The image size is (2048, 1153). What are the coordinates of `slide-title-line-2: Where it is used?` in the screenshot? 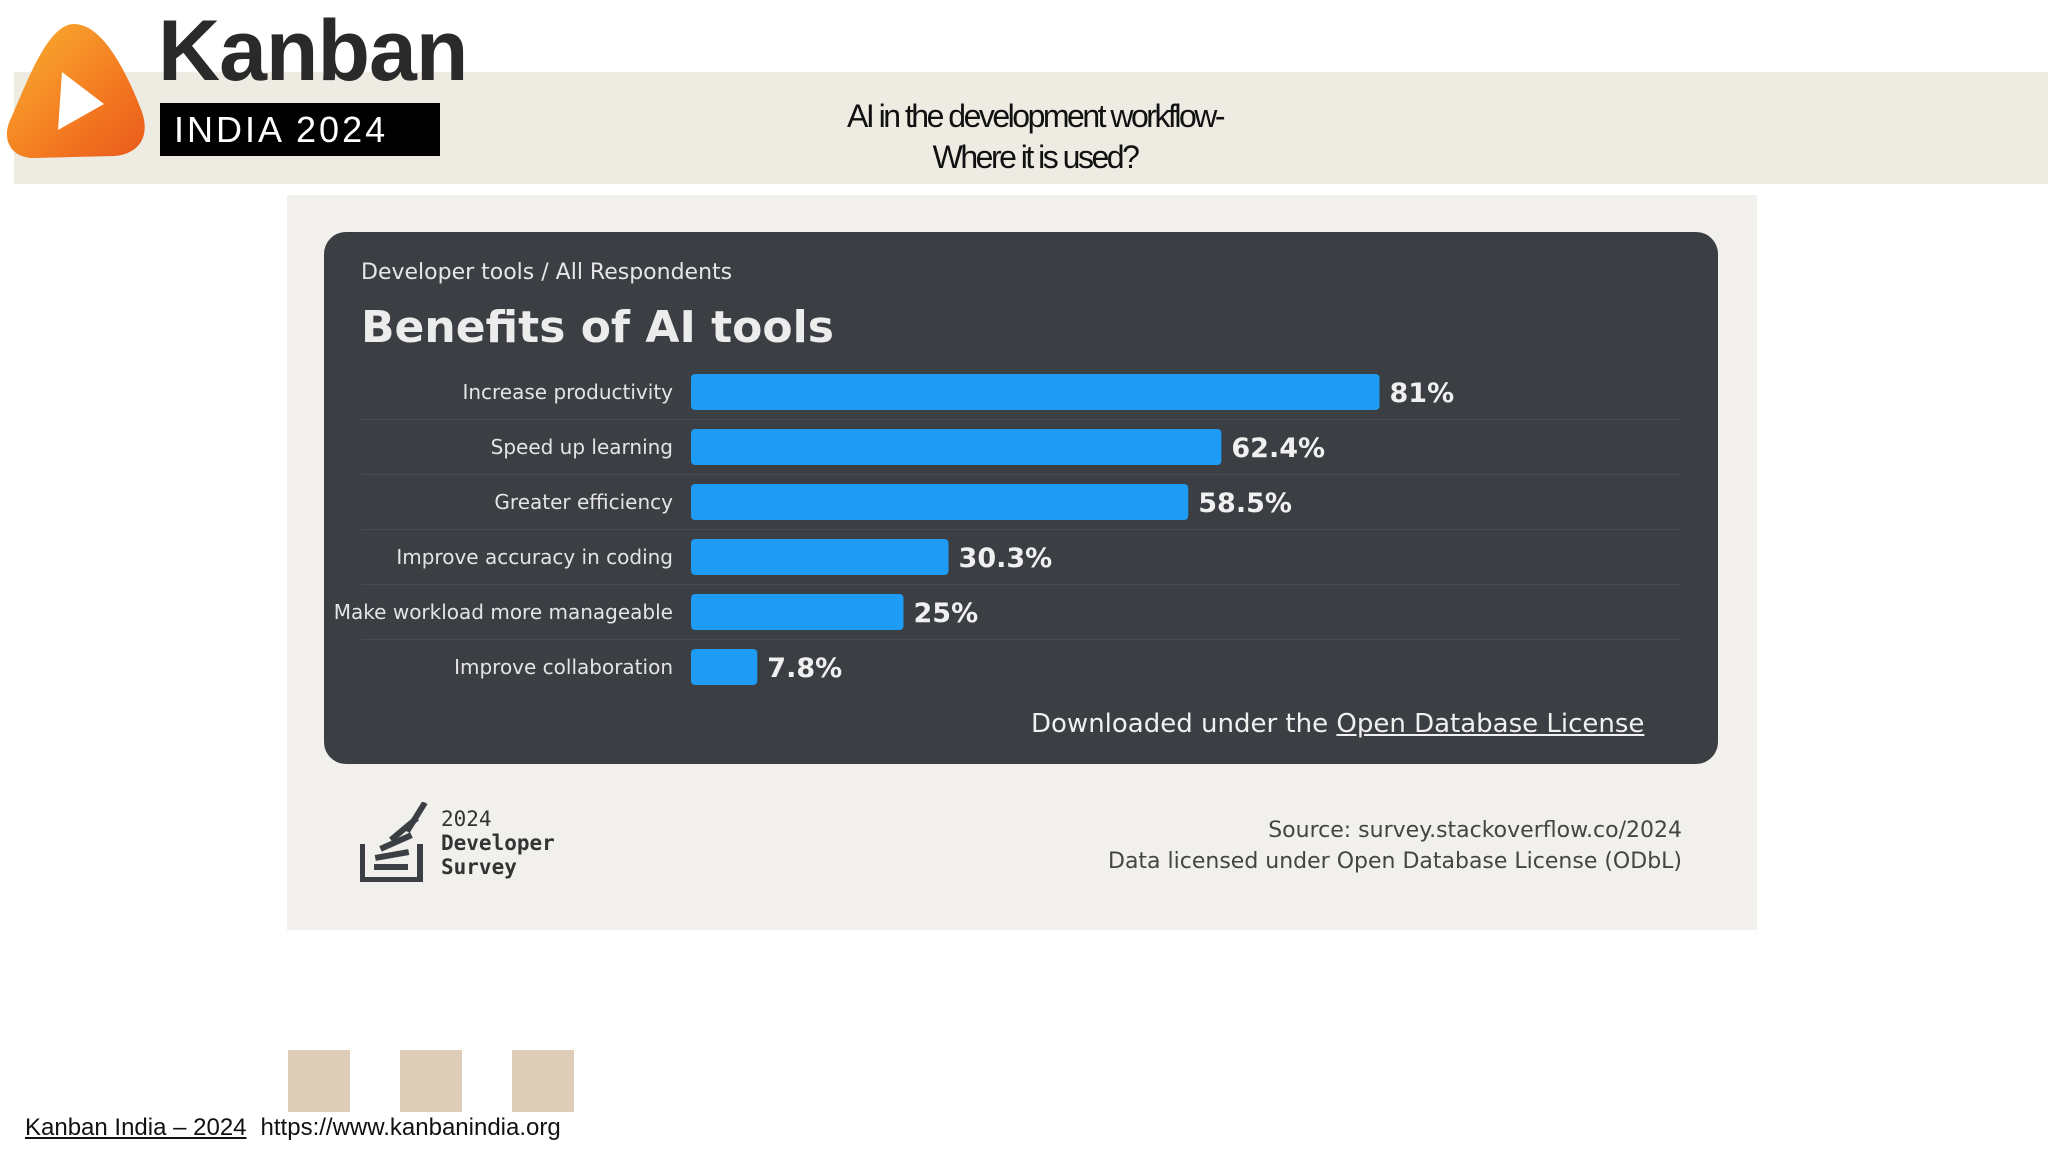 It's located at (1036, 157).